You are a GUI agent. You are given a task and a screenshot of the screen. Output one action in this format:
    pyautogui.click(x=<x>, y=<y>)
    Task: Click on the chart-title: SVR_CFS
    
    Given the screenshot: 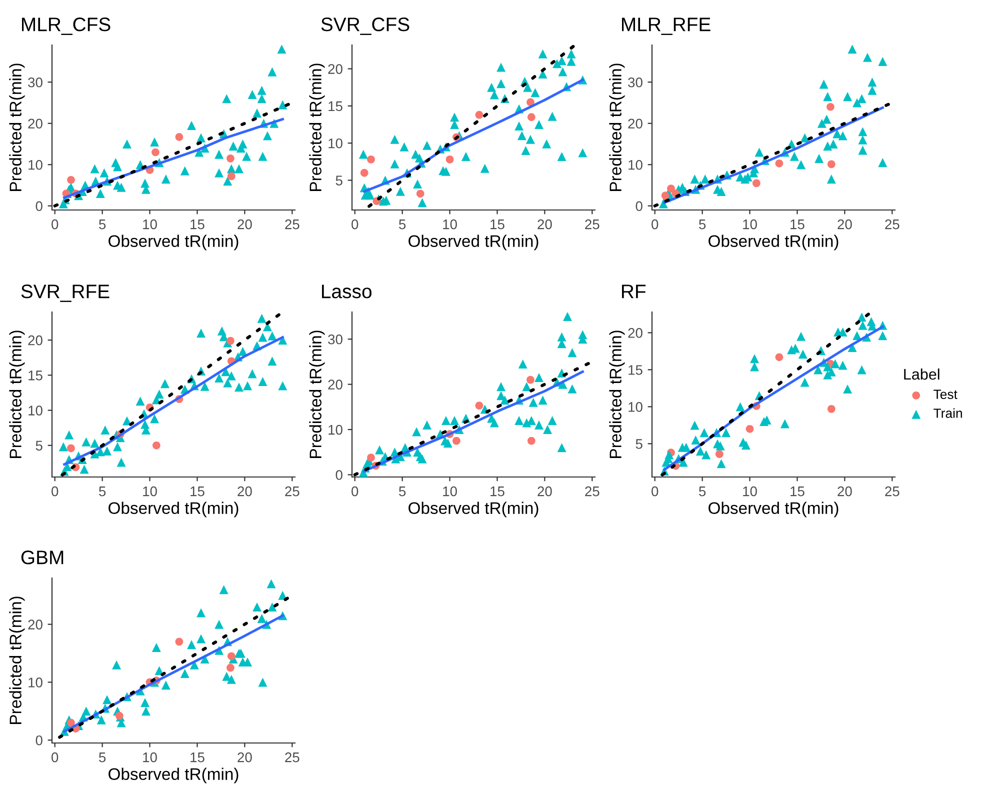 What is the action you would take?
    pyautogui.click(x=365, y=26)
    